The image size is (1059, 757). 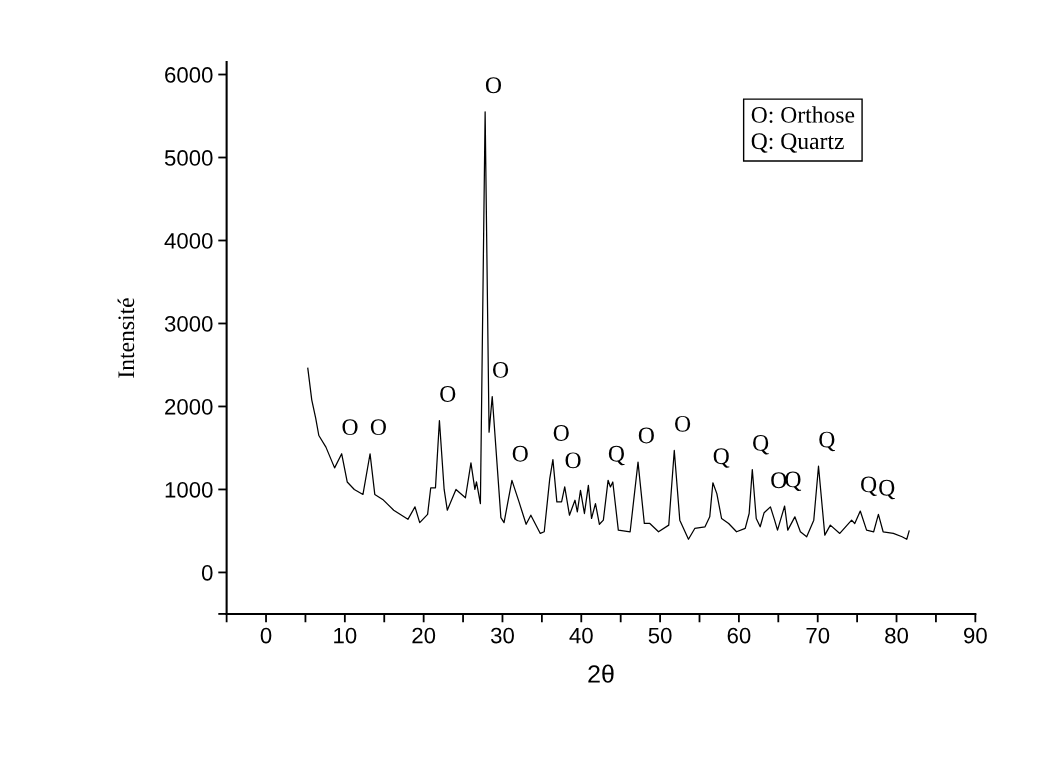 I want to click on annotation: Q: Quartz, so click(x=797, y=143).